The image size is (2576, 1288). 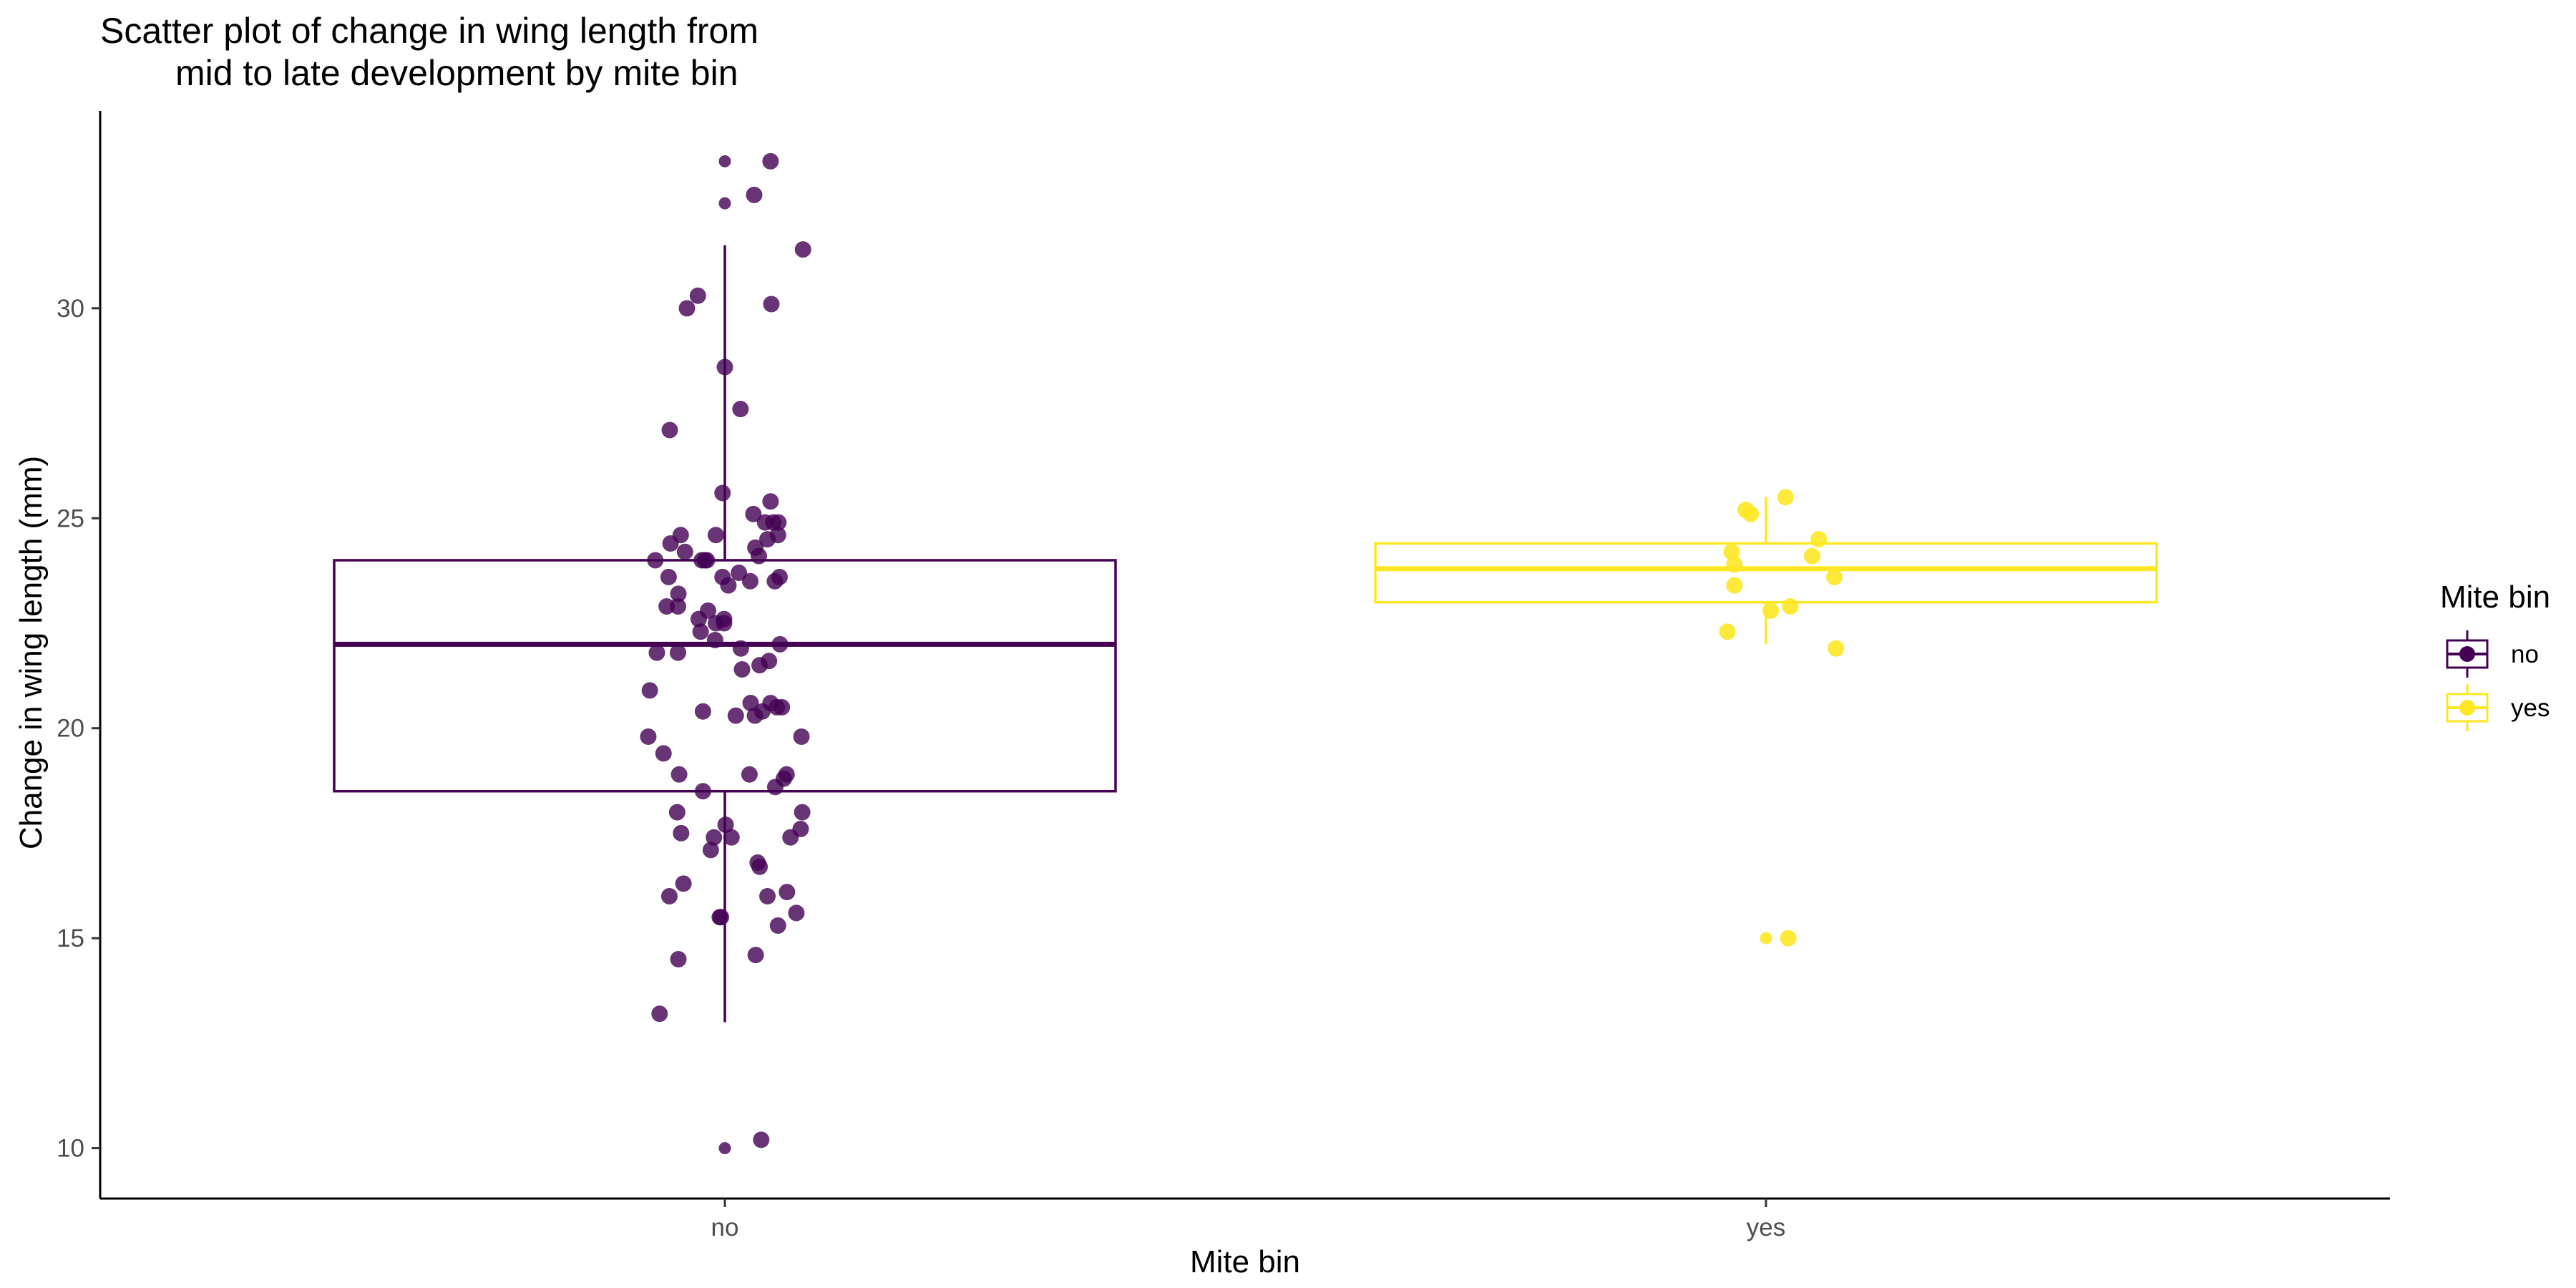 What do you see at coordinates (1782, 718) in the screenshot?
I see `series-yes` at bounding box center [1782, 718].